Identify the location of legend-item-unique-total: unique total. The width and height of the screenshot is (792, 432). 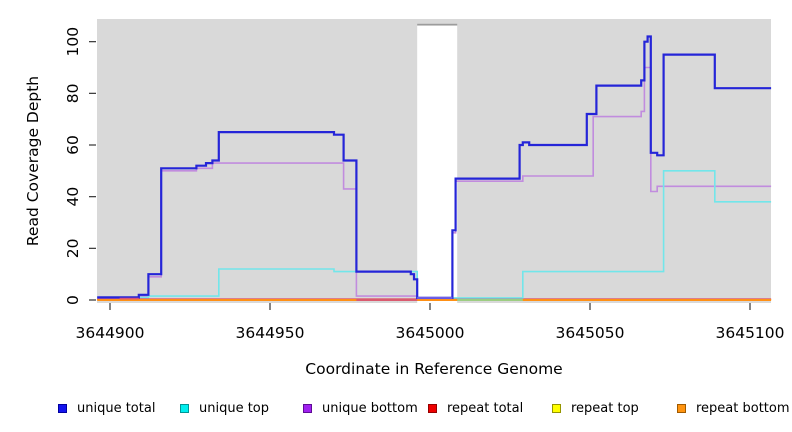
(106, 408).